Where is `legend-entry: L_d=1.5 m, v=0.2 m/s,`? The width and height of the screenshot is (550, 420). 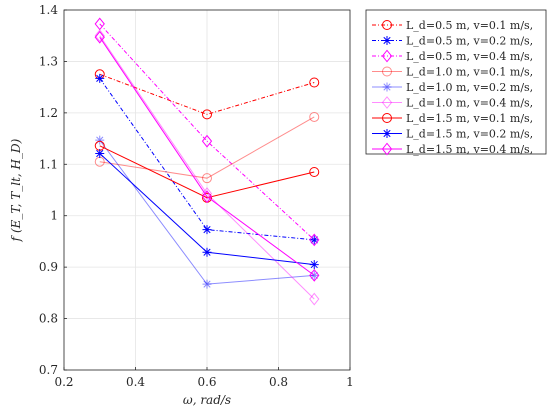 legend-entry: L_d=1.5 m, v=0.2 m/s, is located at coordinates (452, 134).